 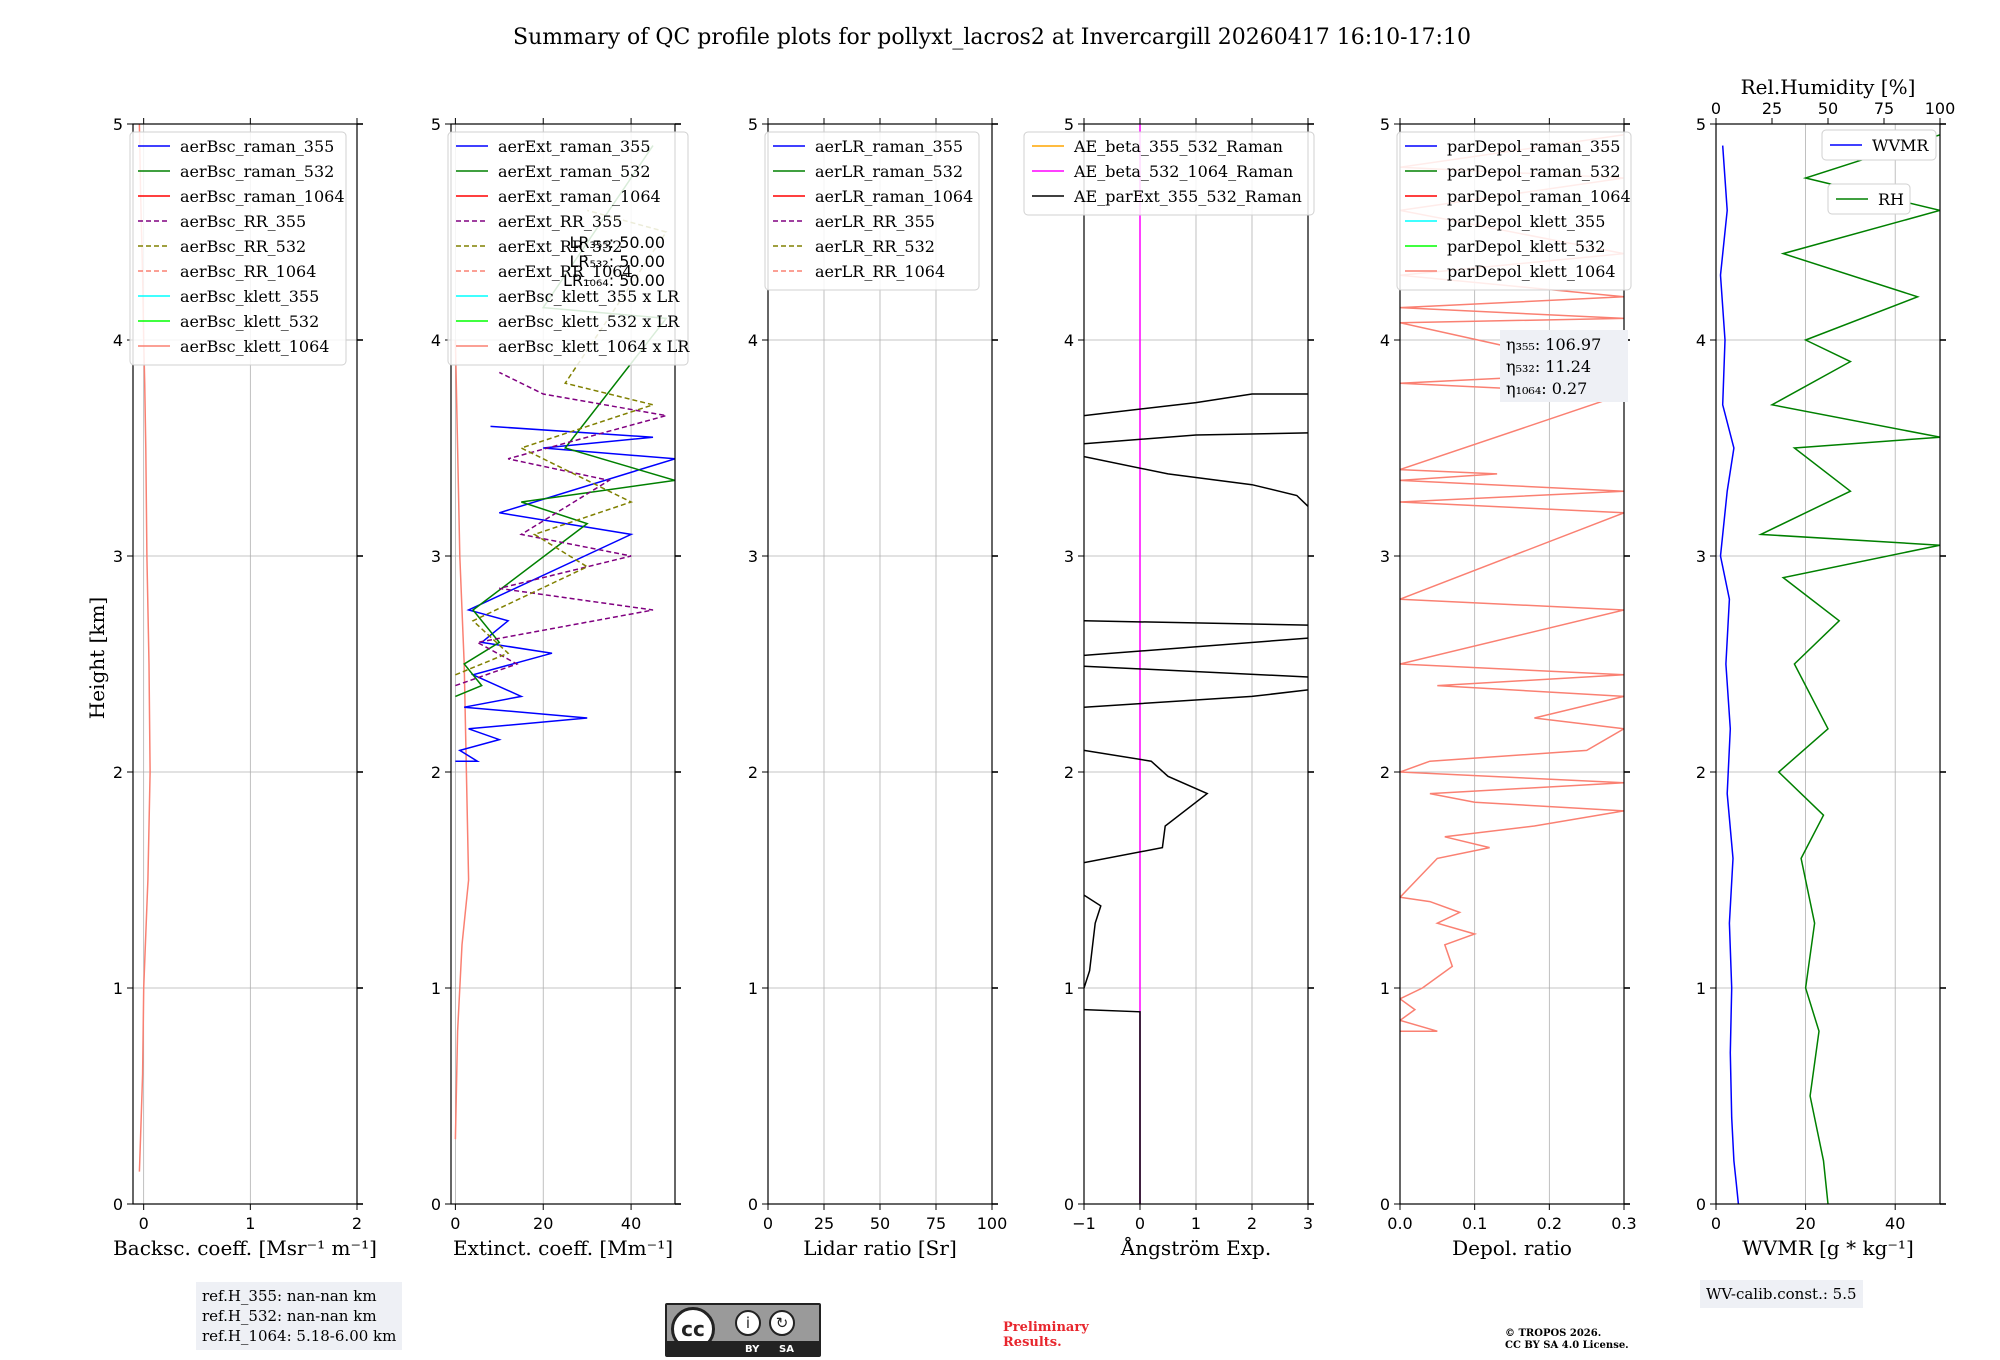 I want to click on x-axis-label: Depol. ratio, so click(x=1512, y=1248).